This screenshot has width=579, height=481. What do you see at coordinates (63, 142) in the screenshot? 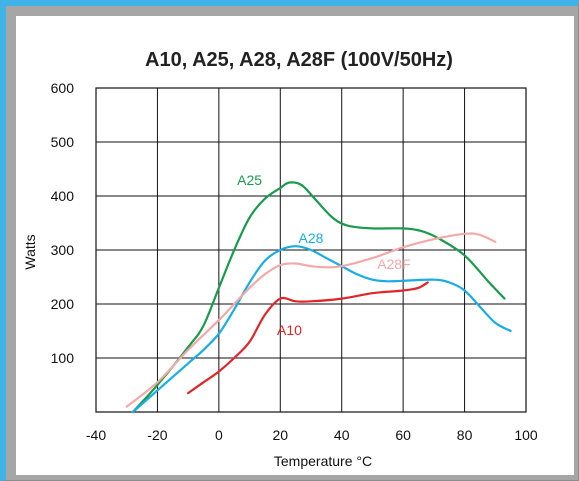
I see `y-tick-label: 500` at bounding box center [63, 142].